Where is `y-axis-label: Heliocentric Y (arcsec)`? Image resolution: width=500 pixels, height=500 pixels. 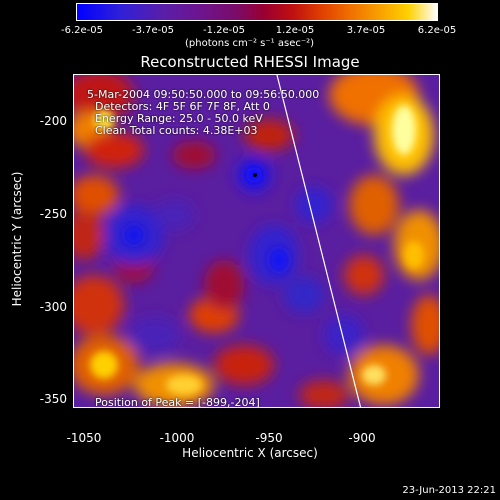 y-axis-label: Heliocentric Y (arcsec) is located at coordinates (17, 239).